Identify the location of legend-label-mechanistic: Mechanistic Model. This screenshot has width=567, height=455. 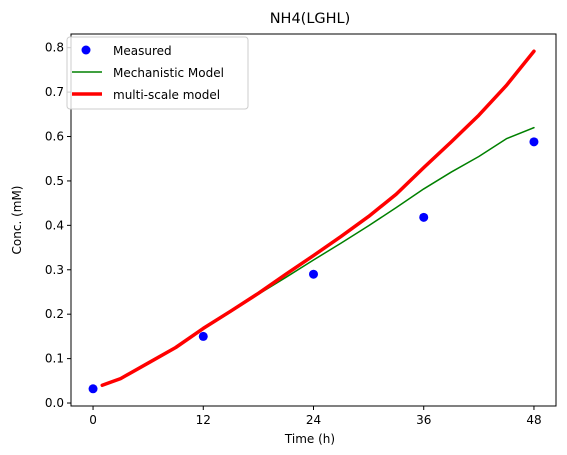
(168, 73).